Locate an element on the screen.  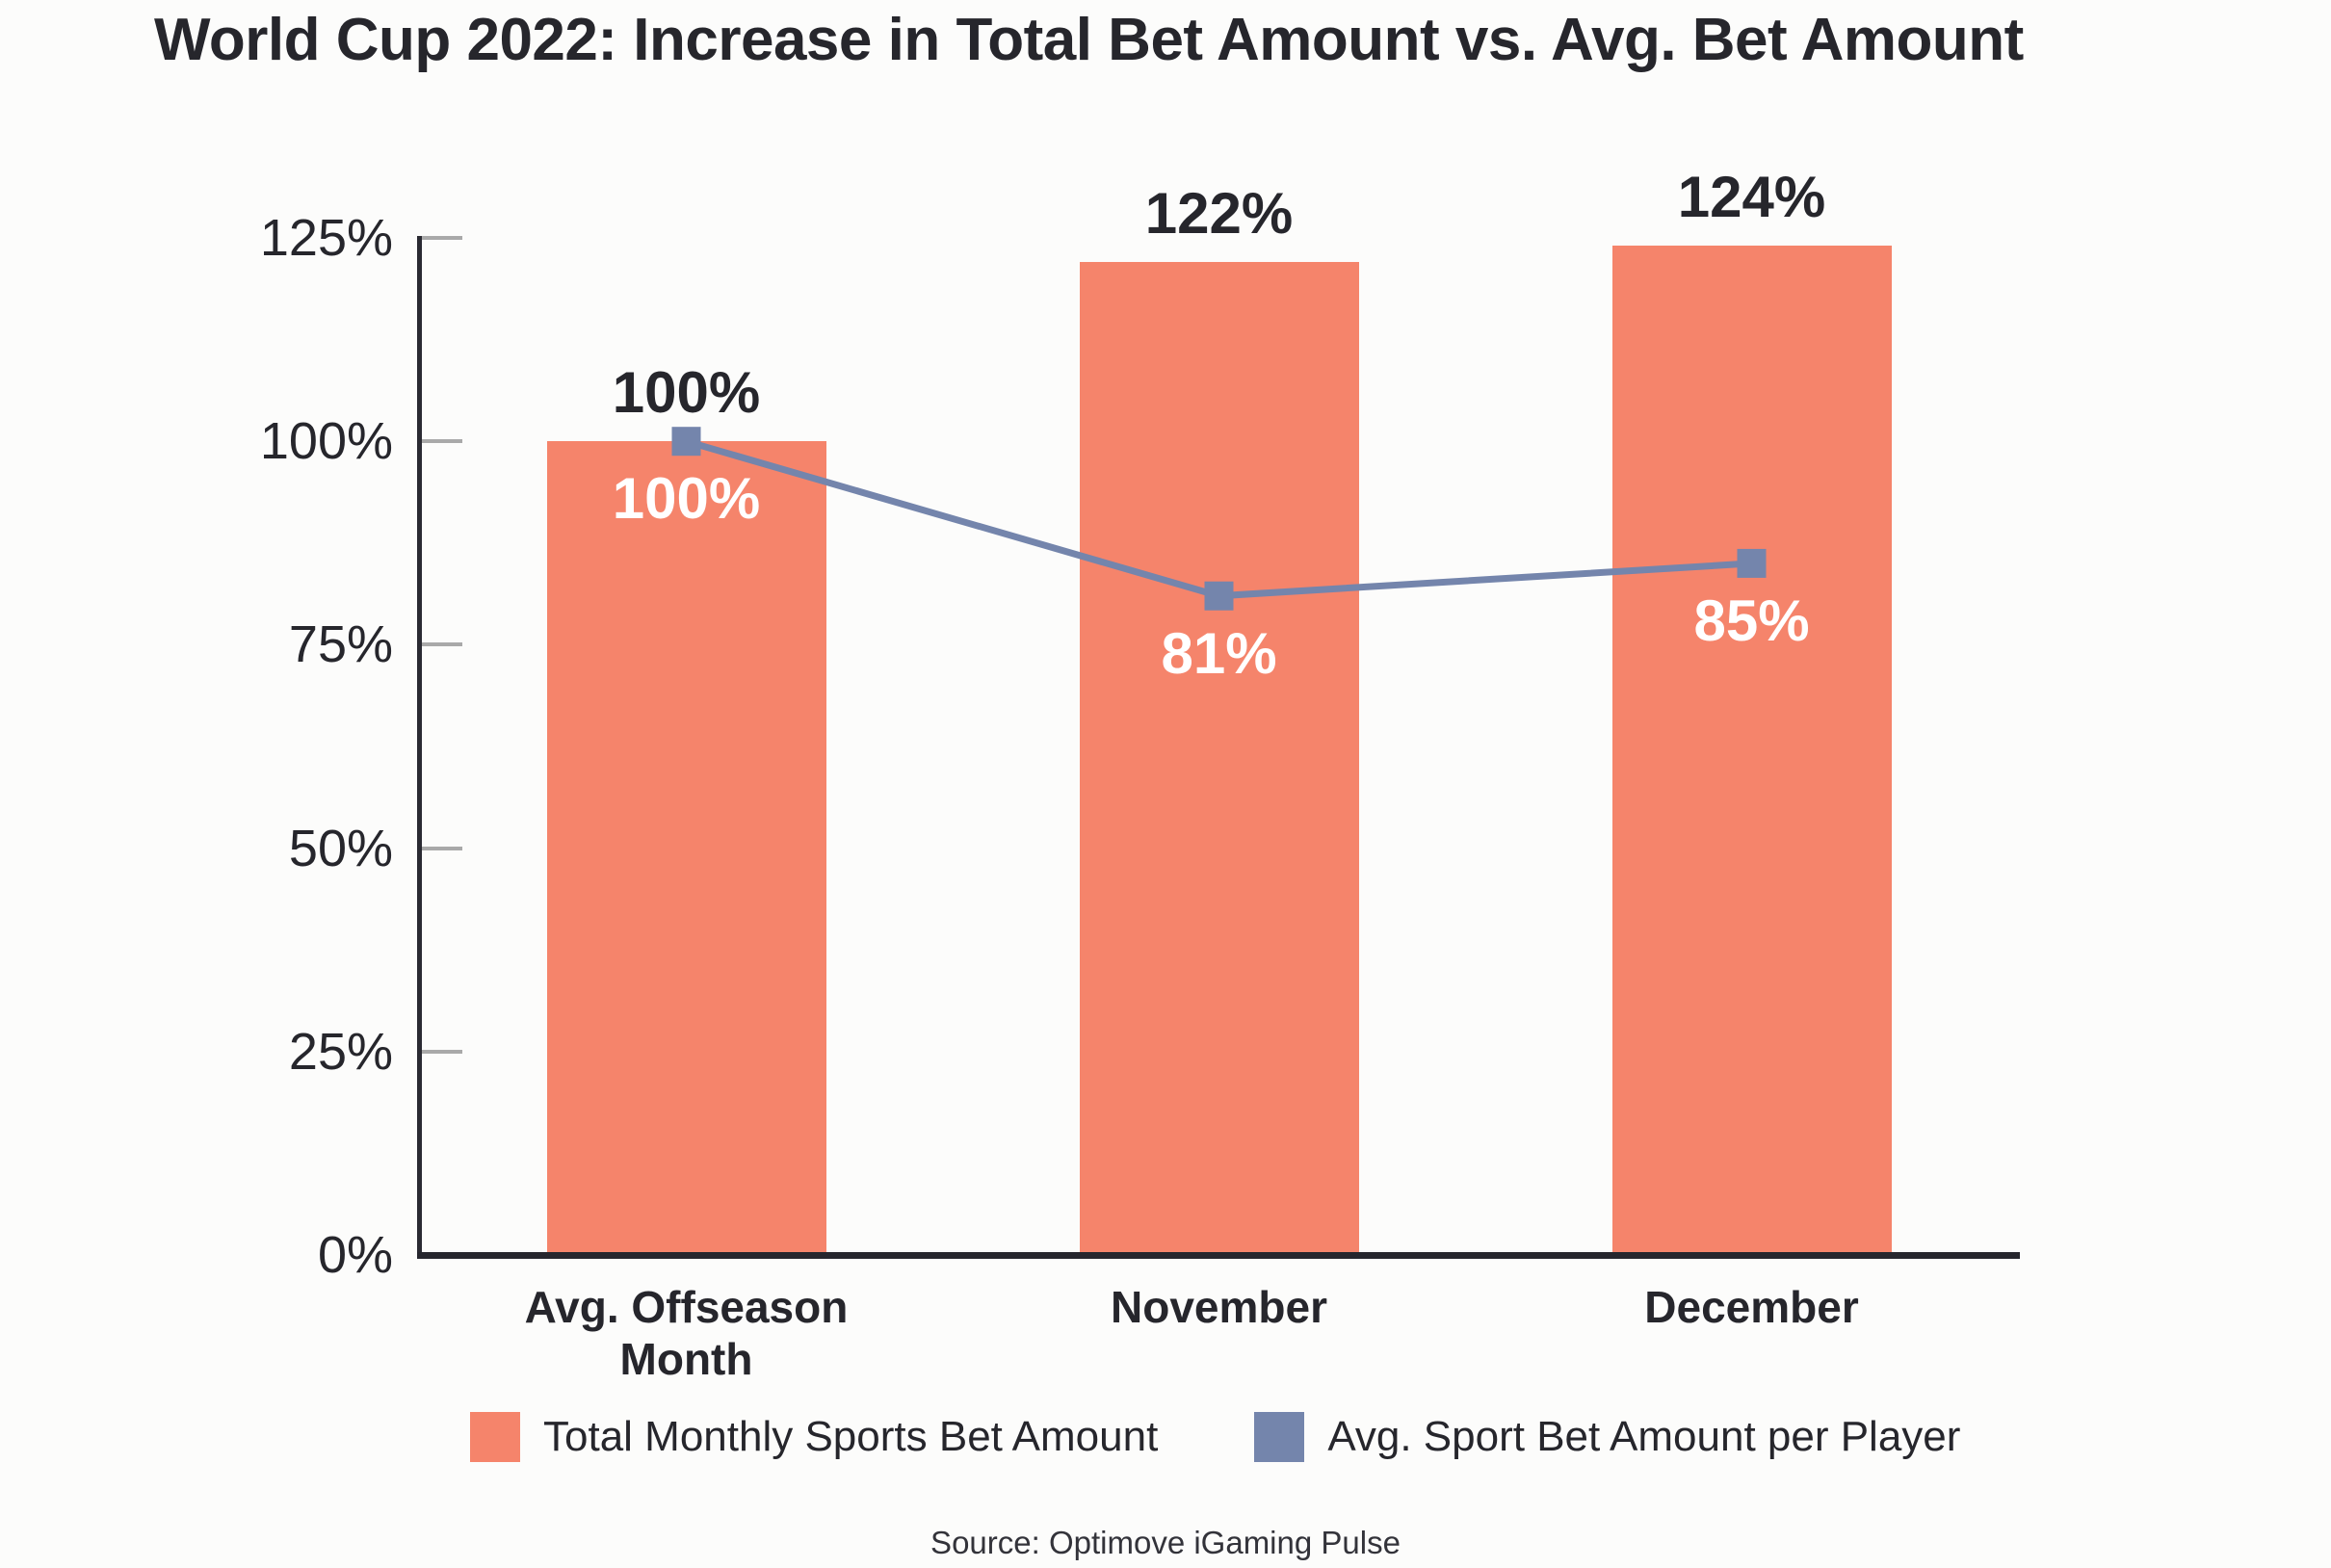
y-tick-label: 75% is located at coordinates (340, 644).